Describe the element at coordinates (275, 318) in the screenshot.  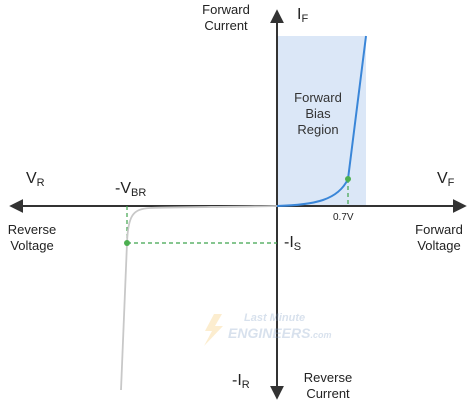
I see `watermark-line1: Last Minute` at that location.